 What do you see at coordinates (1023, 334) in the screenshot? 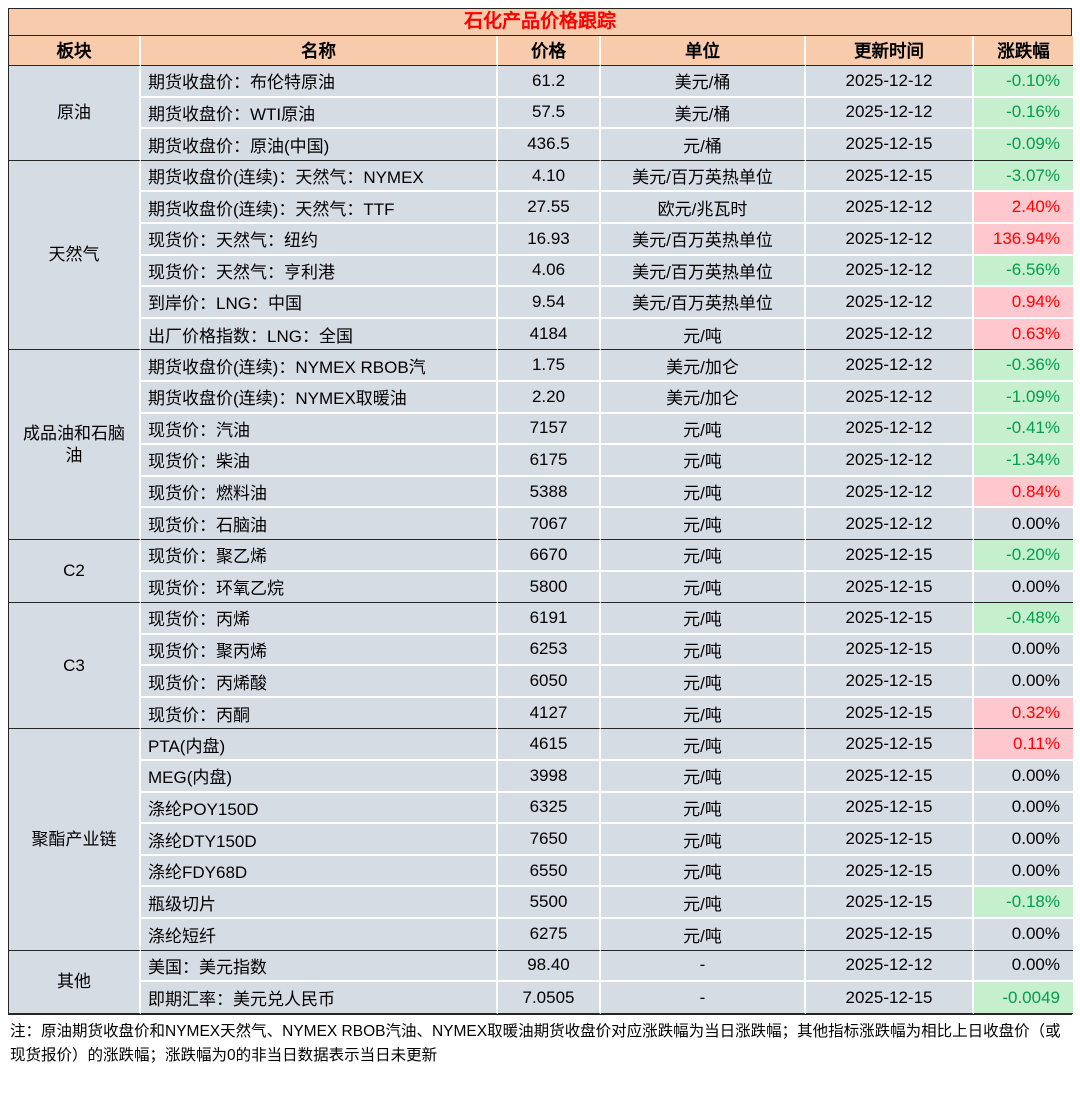
I see `change-value-cell: 0.63%` at bounding box center [1023, 334].